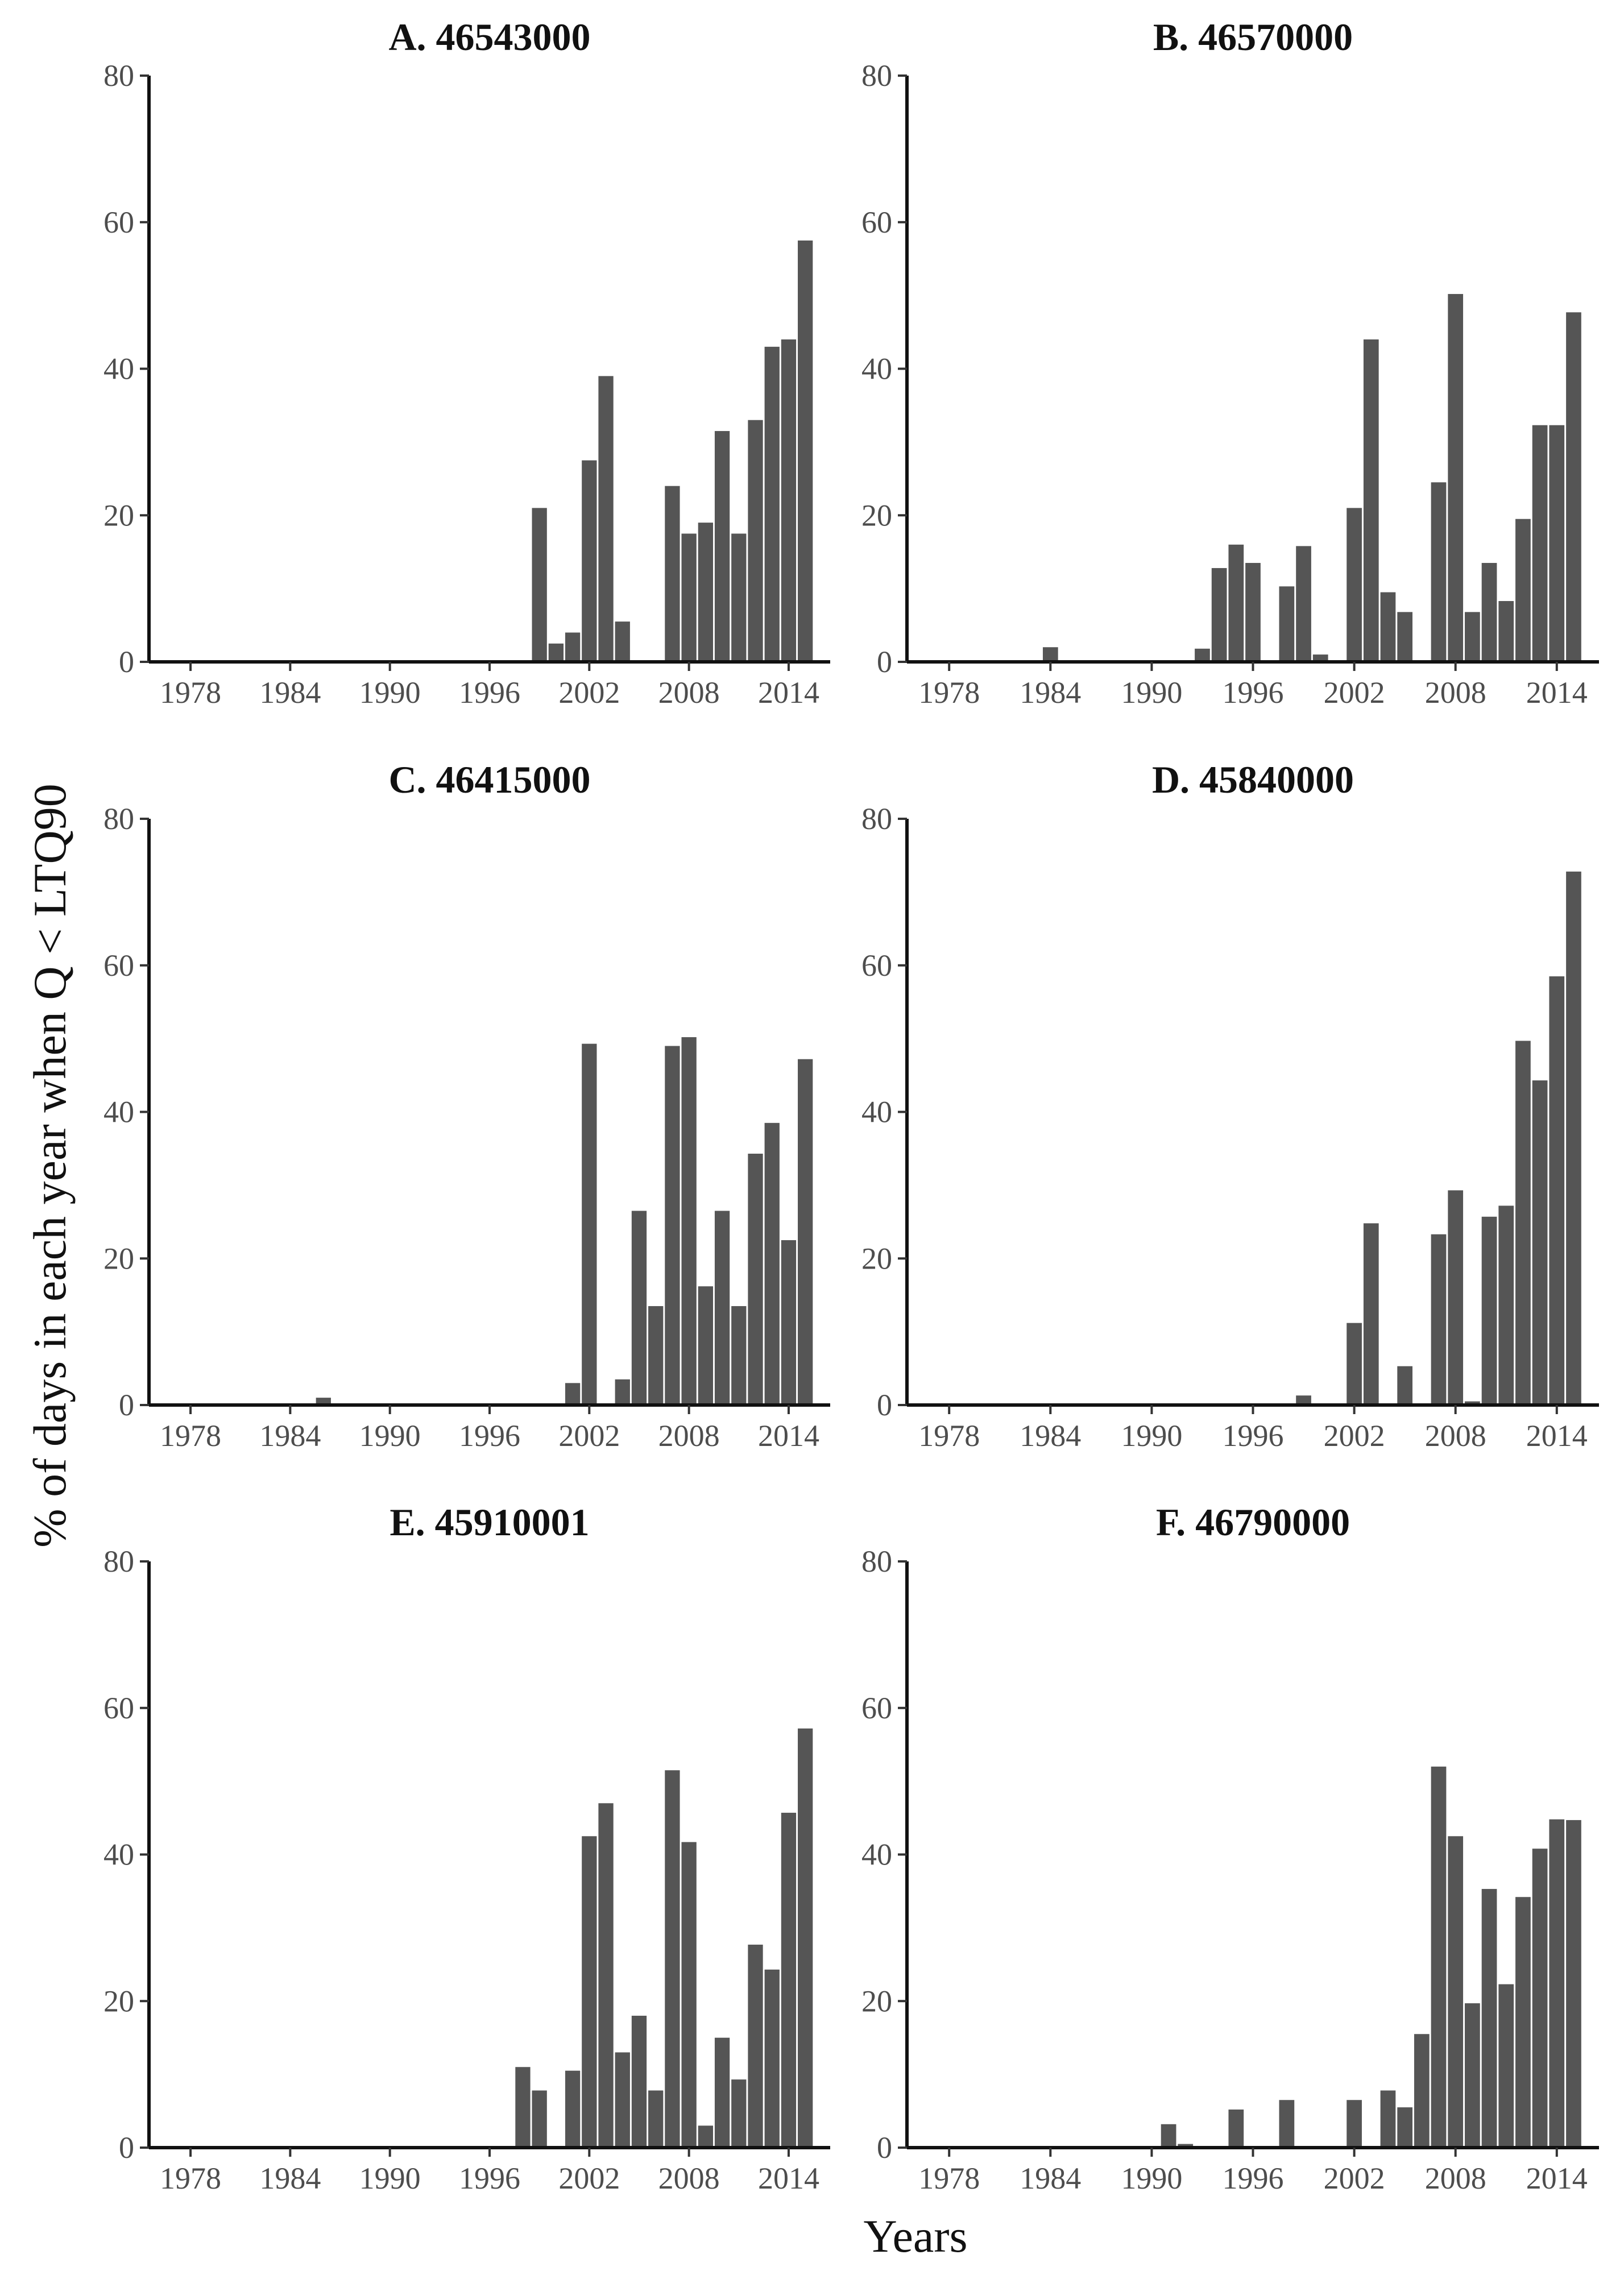 Image resolution: width=1624 pixels, height=2275 pixels. I want to click on bar-1994, so click(1219, 615).